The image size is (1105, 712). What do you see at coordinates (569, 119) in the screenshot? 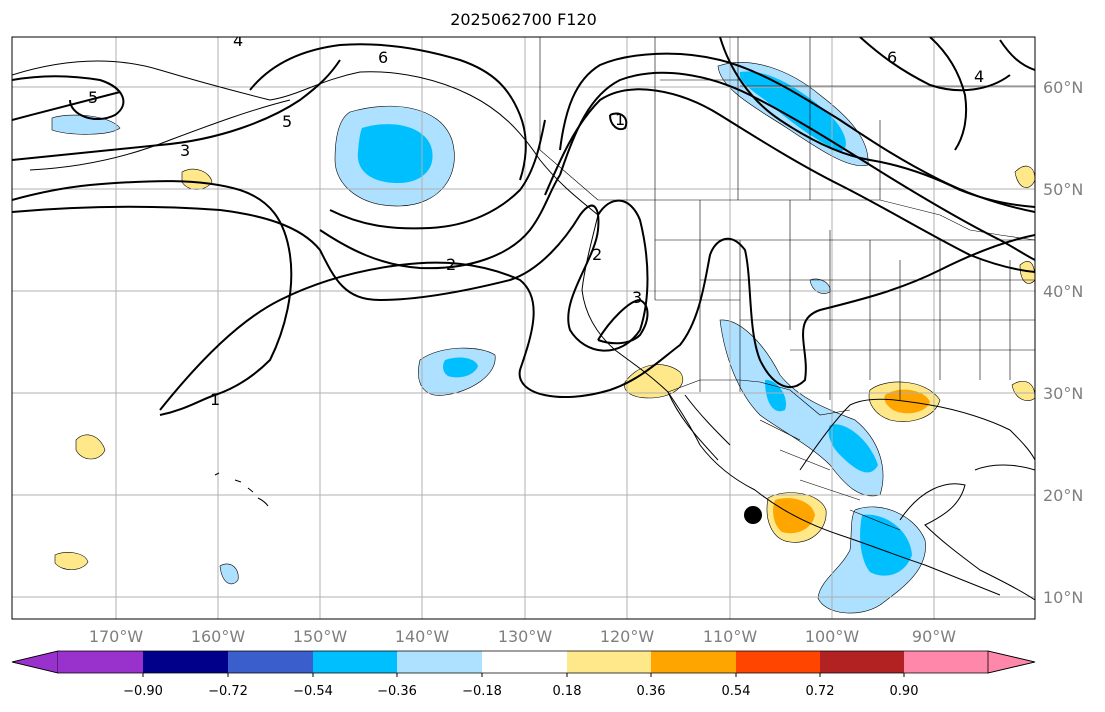
I see `alaska-canada-border` at bounding box center [569, 119].